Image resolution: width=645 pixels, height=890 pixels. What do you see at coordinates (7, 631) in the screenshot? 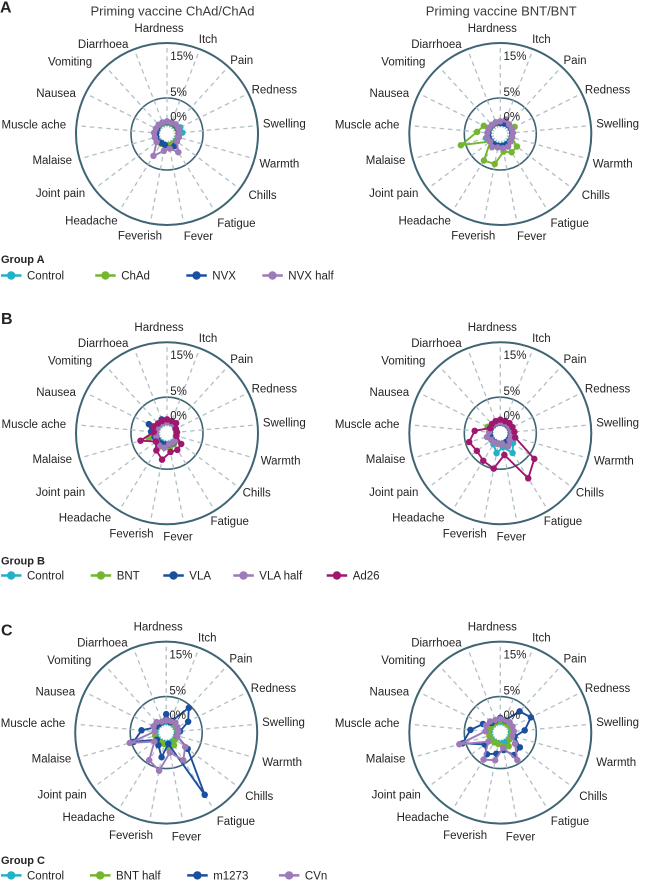
I see `svg-text: C` at bounding box center [7, 631].